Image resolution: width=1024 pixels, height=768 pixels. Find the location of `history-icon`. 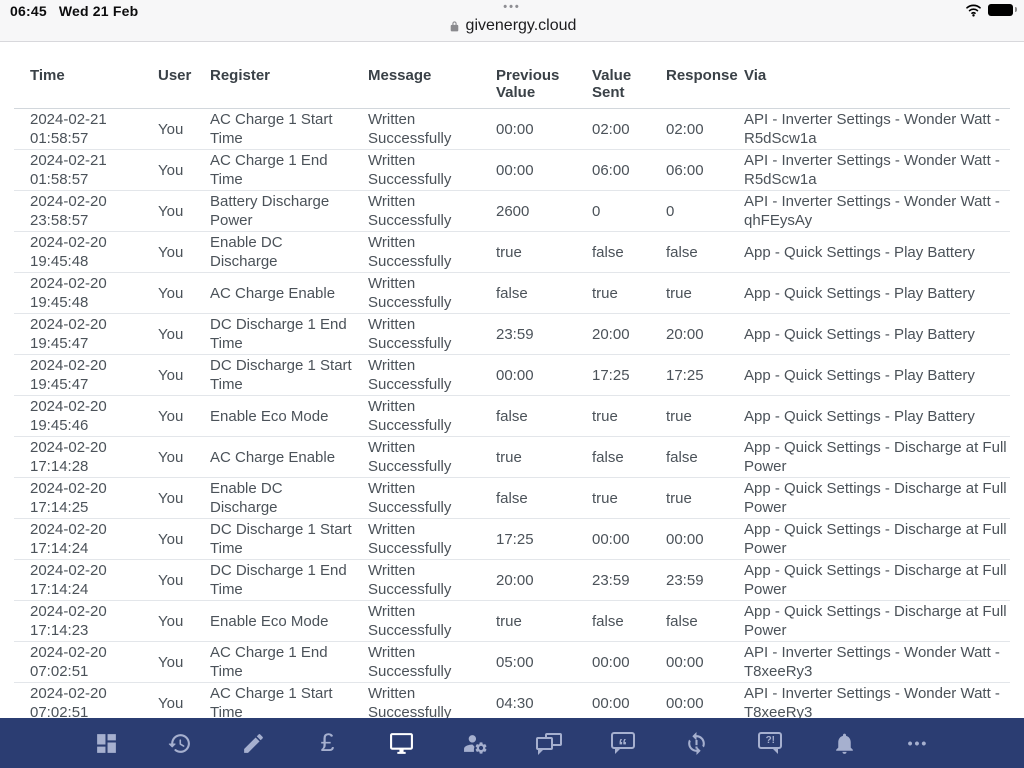

history-icon is located at coordinates (180, 743).